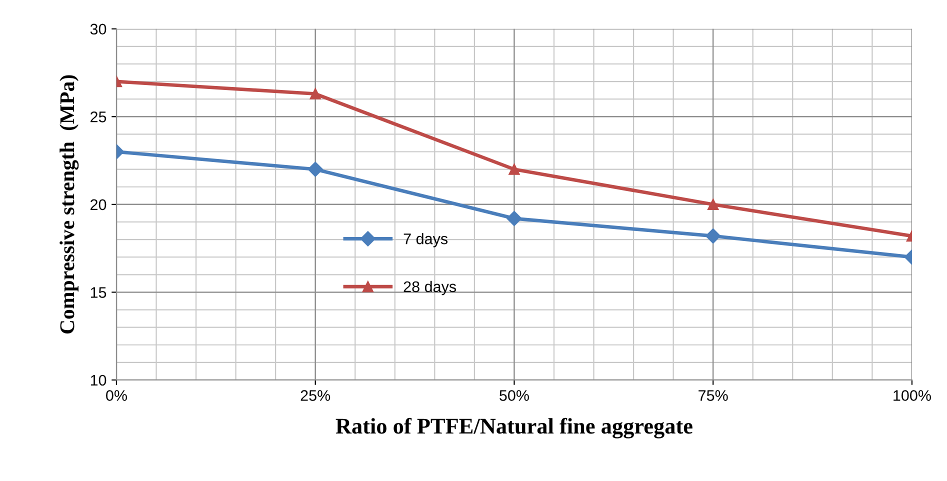 Image resolution: width=947 pixels, height=481 pixels. I want to click on y-tick-label: 25, so click(98, 117).